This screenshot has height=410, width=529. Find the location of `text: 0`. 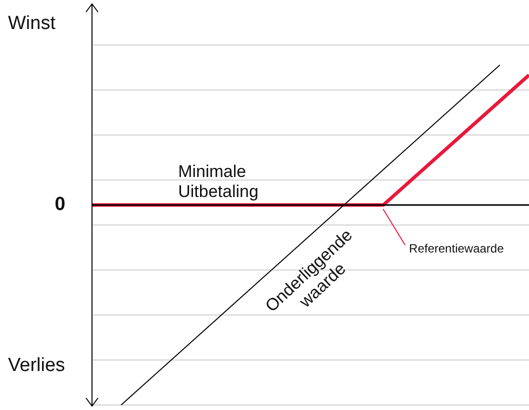

text: 0 is located at coordinates (60, 205).